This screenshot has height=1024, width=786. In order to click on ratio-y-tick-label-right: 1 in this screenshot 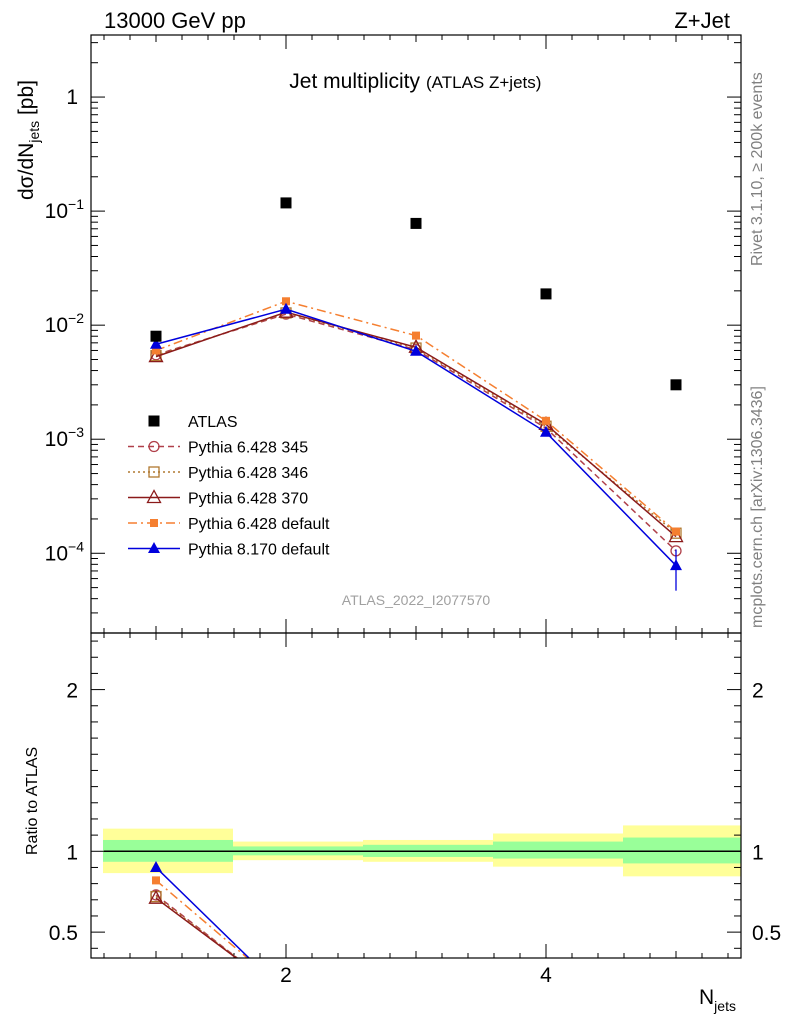, I will do `click(758, 852)`.